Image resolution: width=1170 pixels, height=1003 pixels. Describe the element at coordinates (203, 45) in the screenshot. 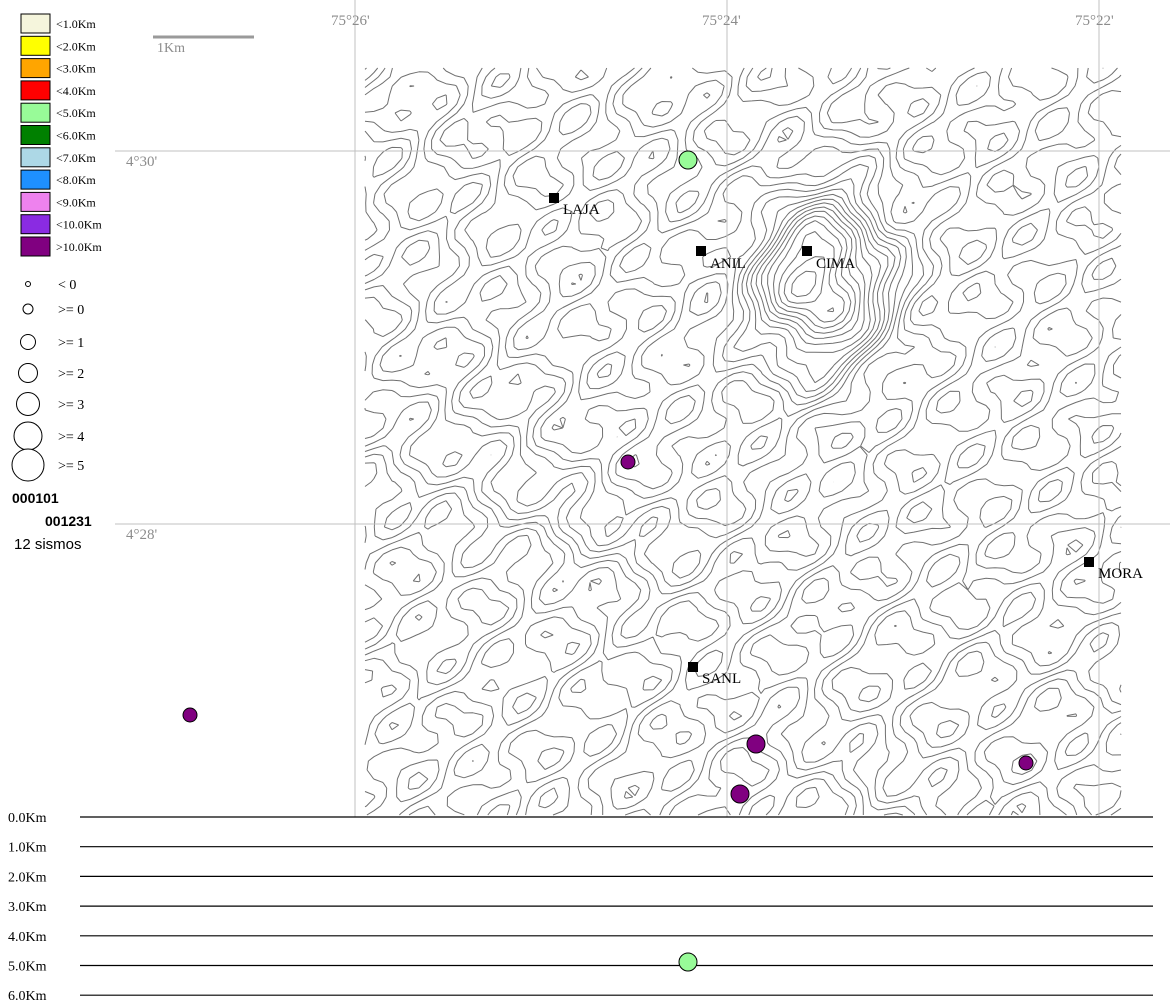

I see `scale-bar: 1Km` at that location.